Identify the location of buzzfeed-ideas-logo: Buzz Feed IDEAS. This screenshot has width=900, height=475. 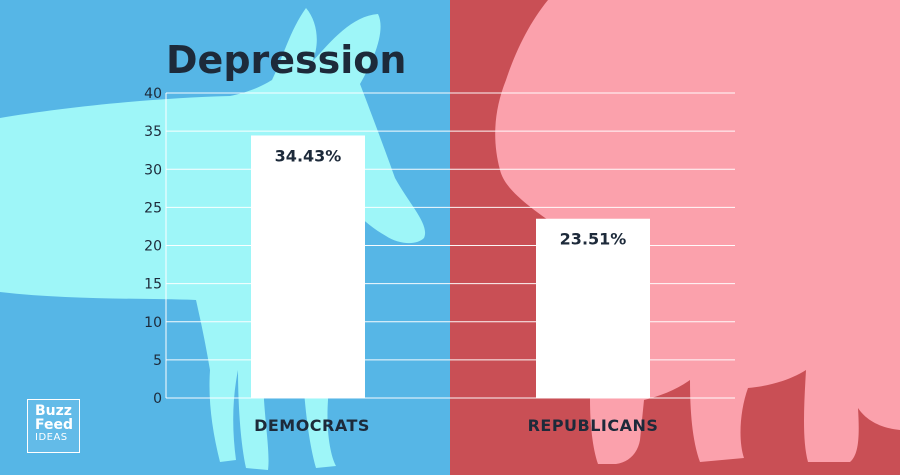
(53, 426).